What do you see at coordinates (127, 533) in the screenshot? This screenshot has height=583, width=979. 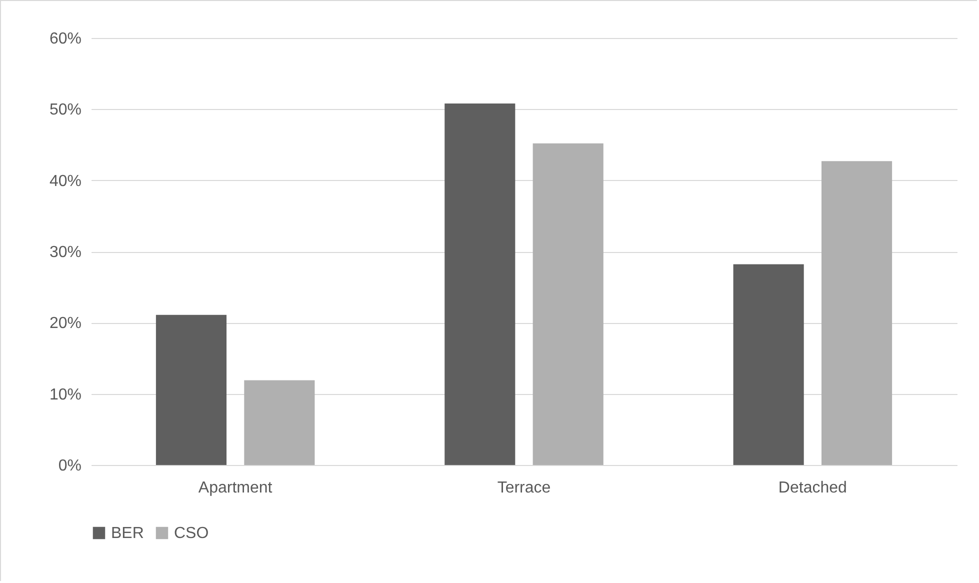 I see `legend-label: BER` at bounding box center [127, 533].